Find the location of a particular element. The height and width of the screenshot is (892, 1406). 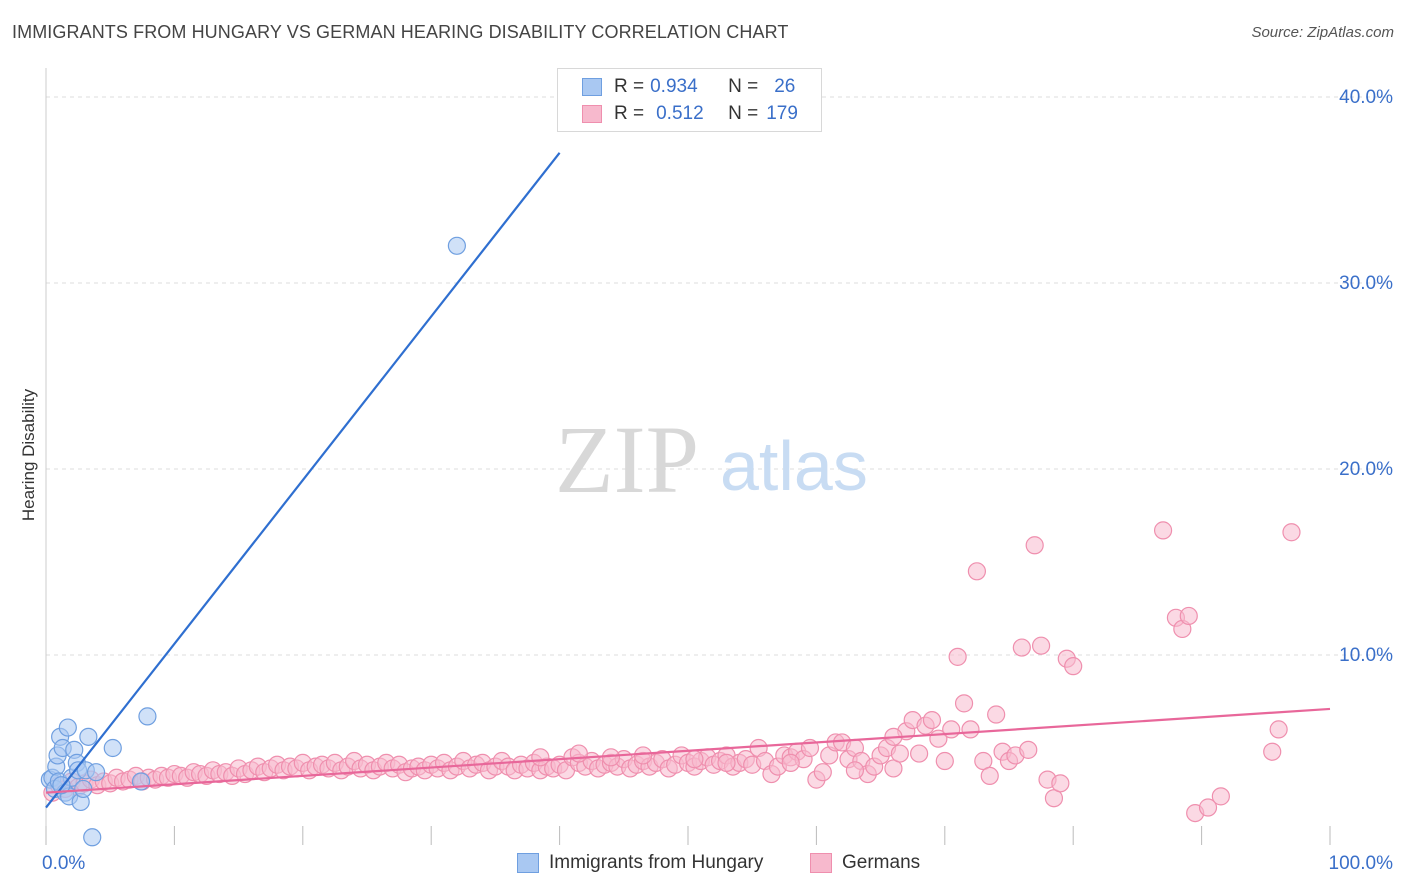

y-axis-label: Hearing Disability is located at coordinates (28, 454).